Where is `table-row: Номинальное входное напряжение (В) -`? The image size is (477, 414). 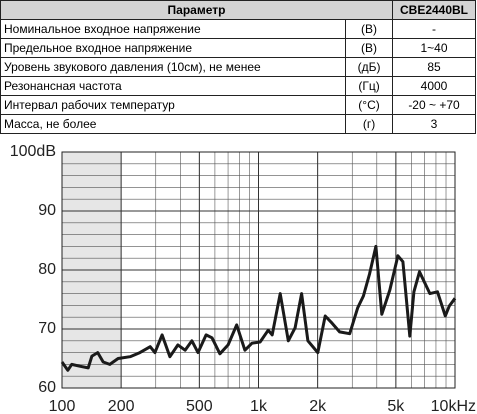 table-row: Номинальное входное напряжение (В) - is located at coordinates (238, 29).